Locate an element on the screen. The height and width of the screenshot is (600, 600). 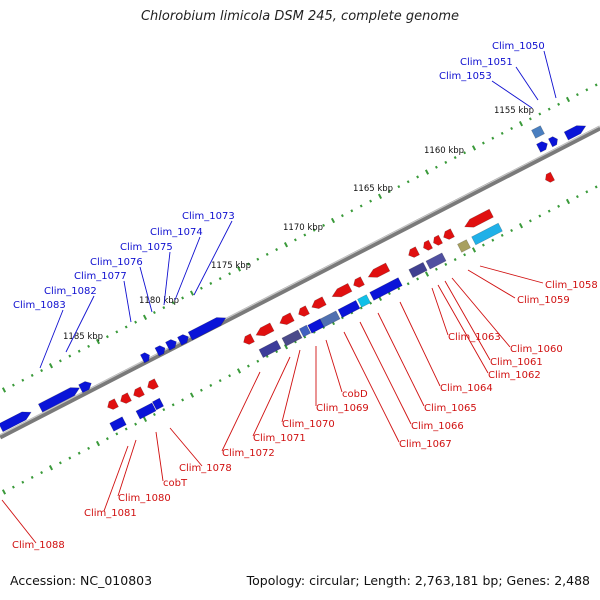
gene-label-forward: Clim_1077 is located at coordinates (100, 276).